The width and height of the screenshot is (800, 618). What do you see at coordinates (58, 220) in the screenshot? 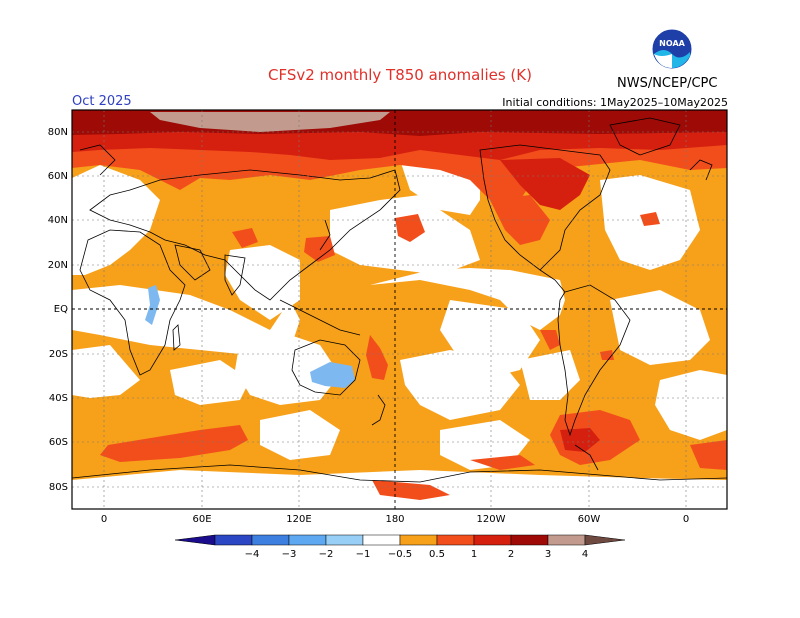
I see `lat-label: 40N` at bounding box center [58, 220].